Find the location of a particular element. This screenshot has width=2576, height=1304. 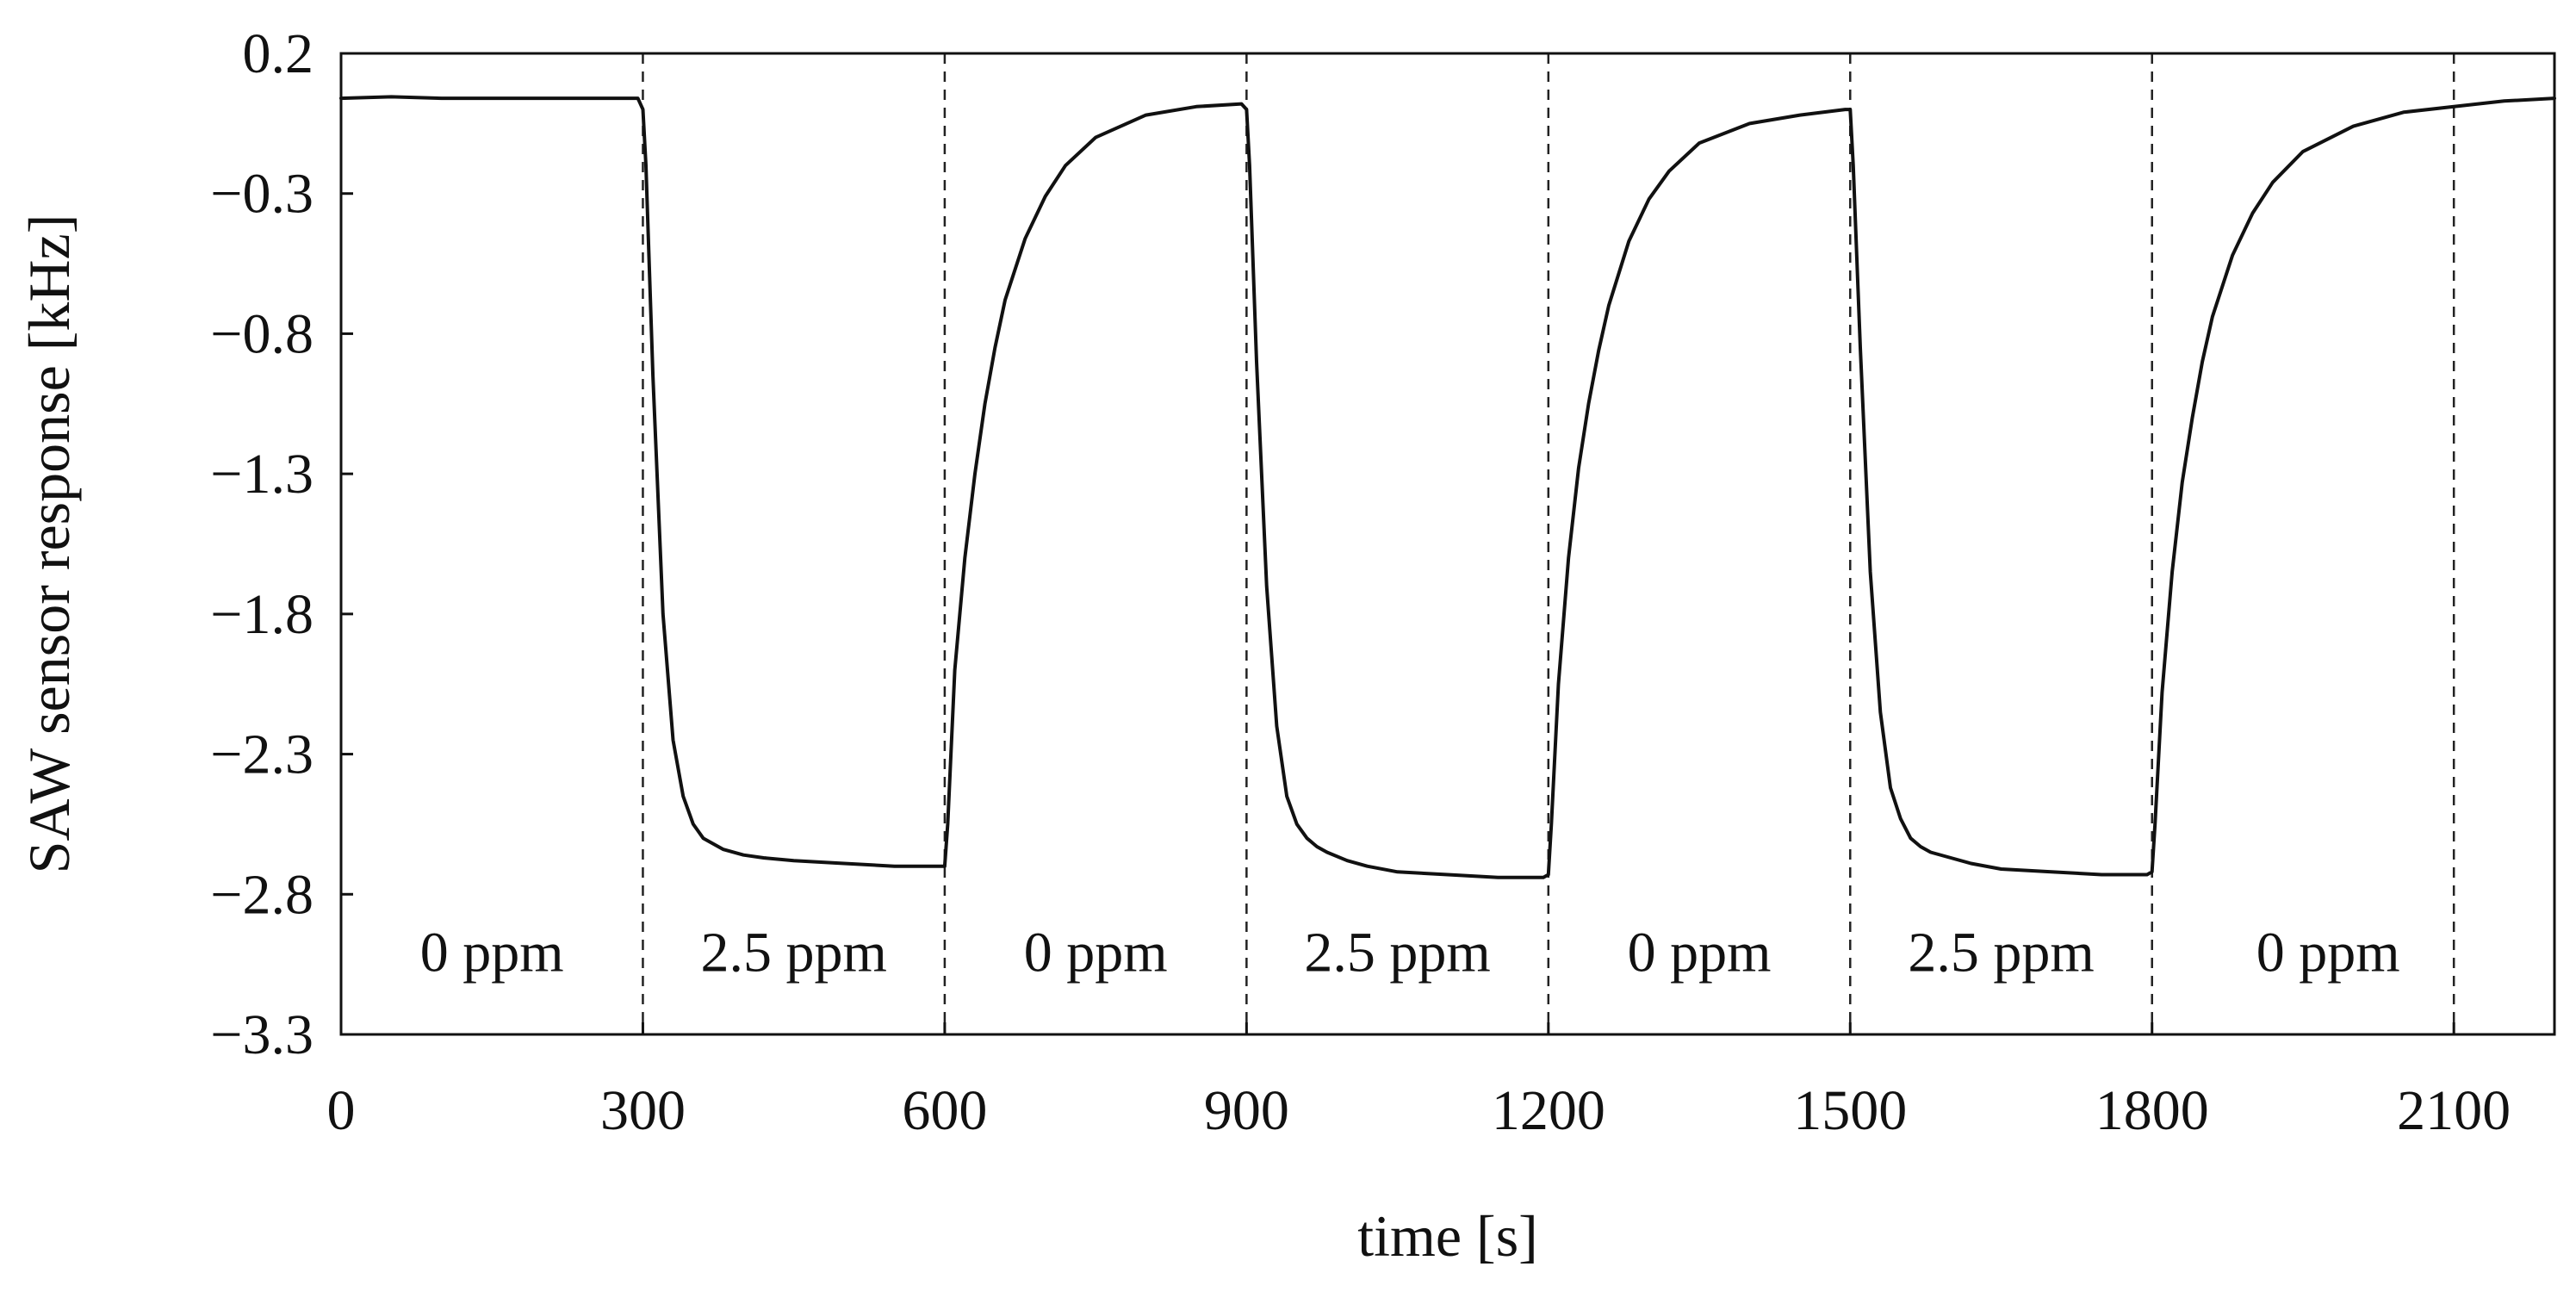

y-axis-ticks: 0.2 −0.3 −0.8 −1.3 −1.8 −2.3 −2.8 −3.3 is located at coordinates (281, 544).